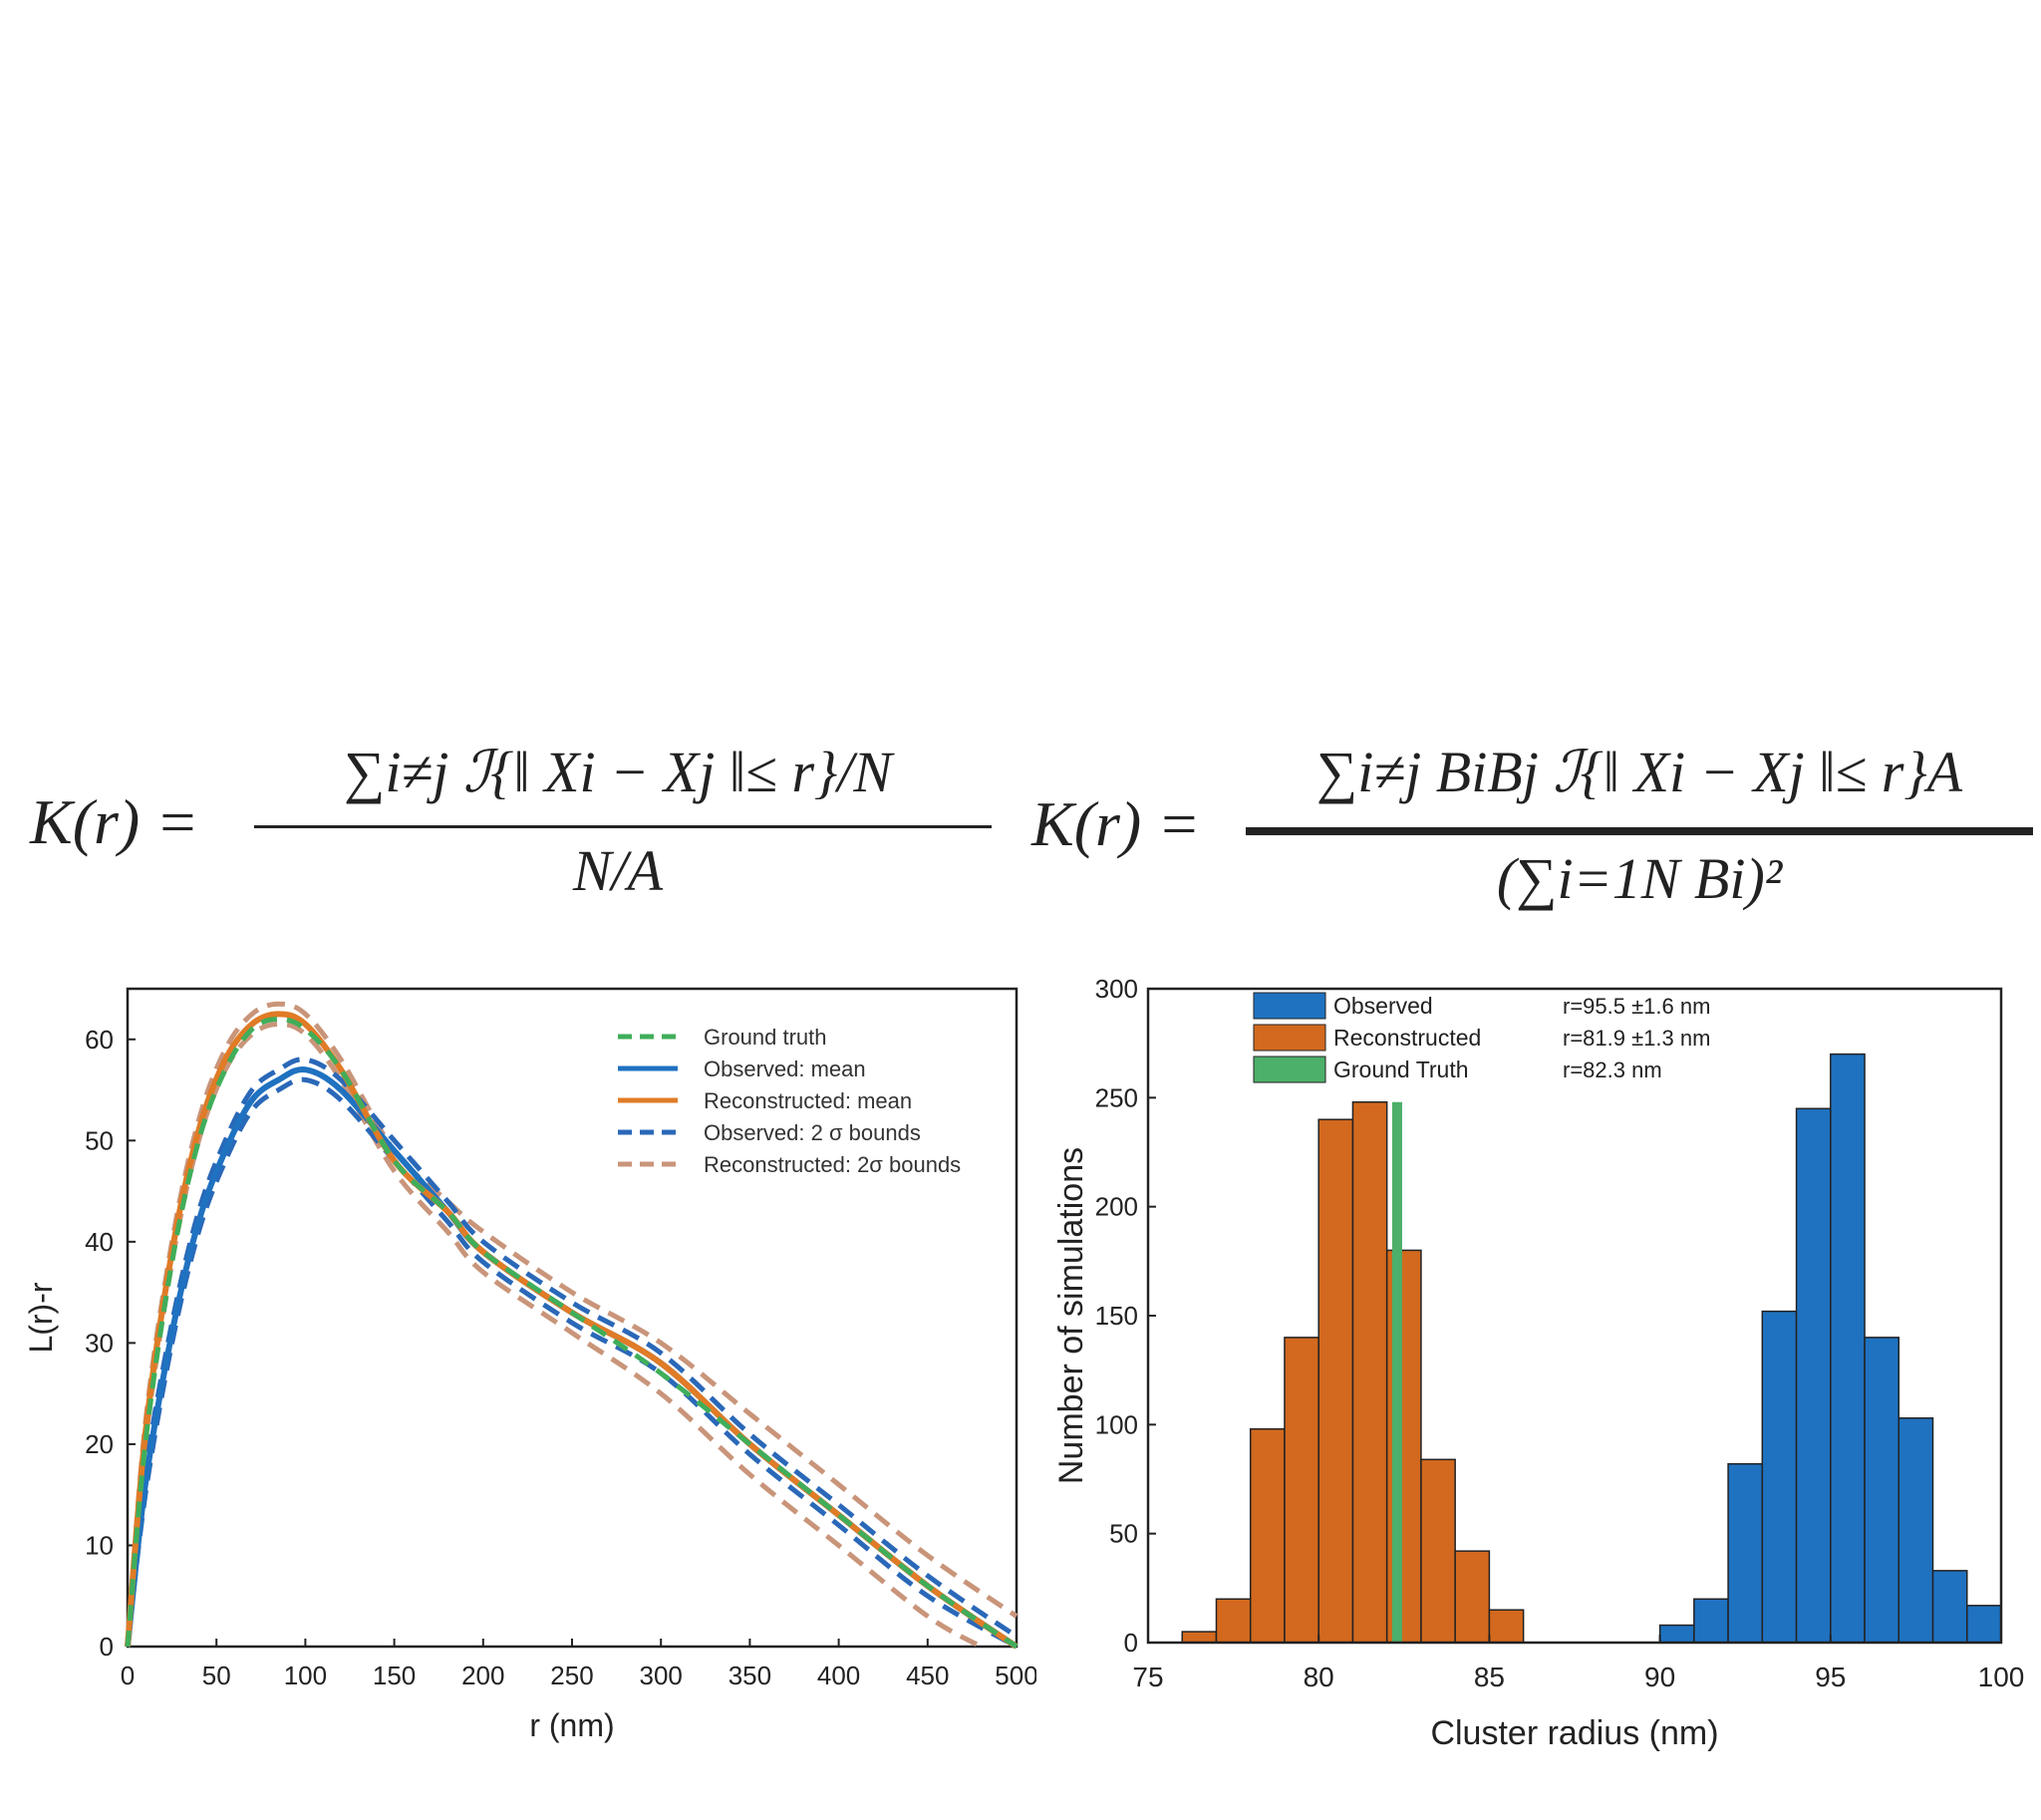 The image size is (2041, 1820). I want to click on y-tick-label: 300, so click(1116, 989).